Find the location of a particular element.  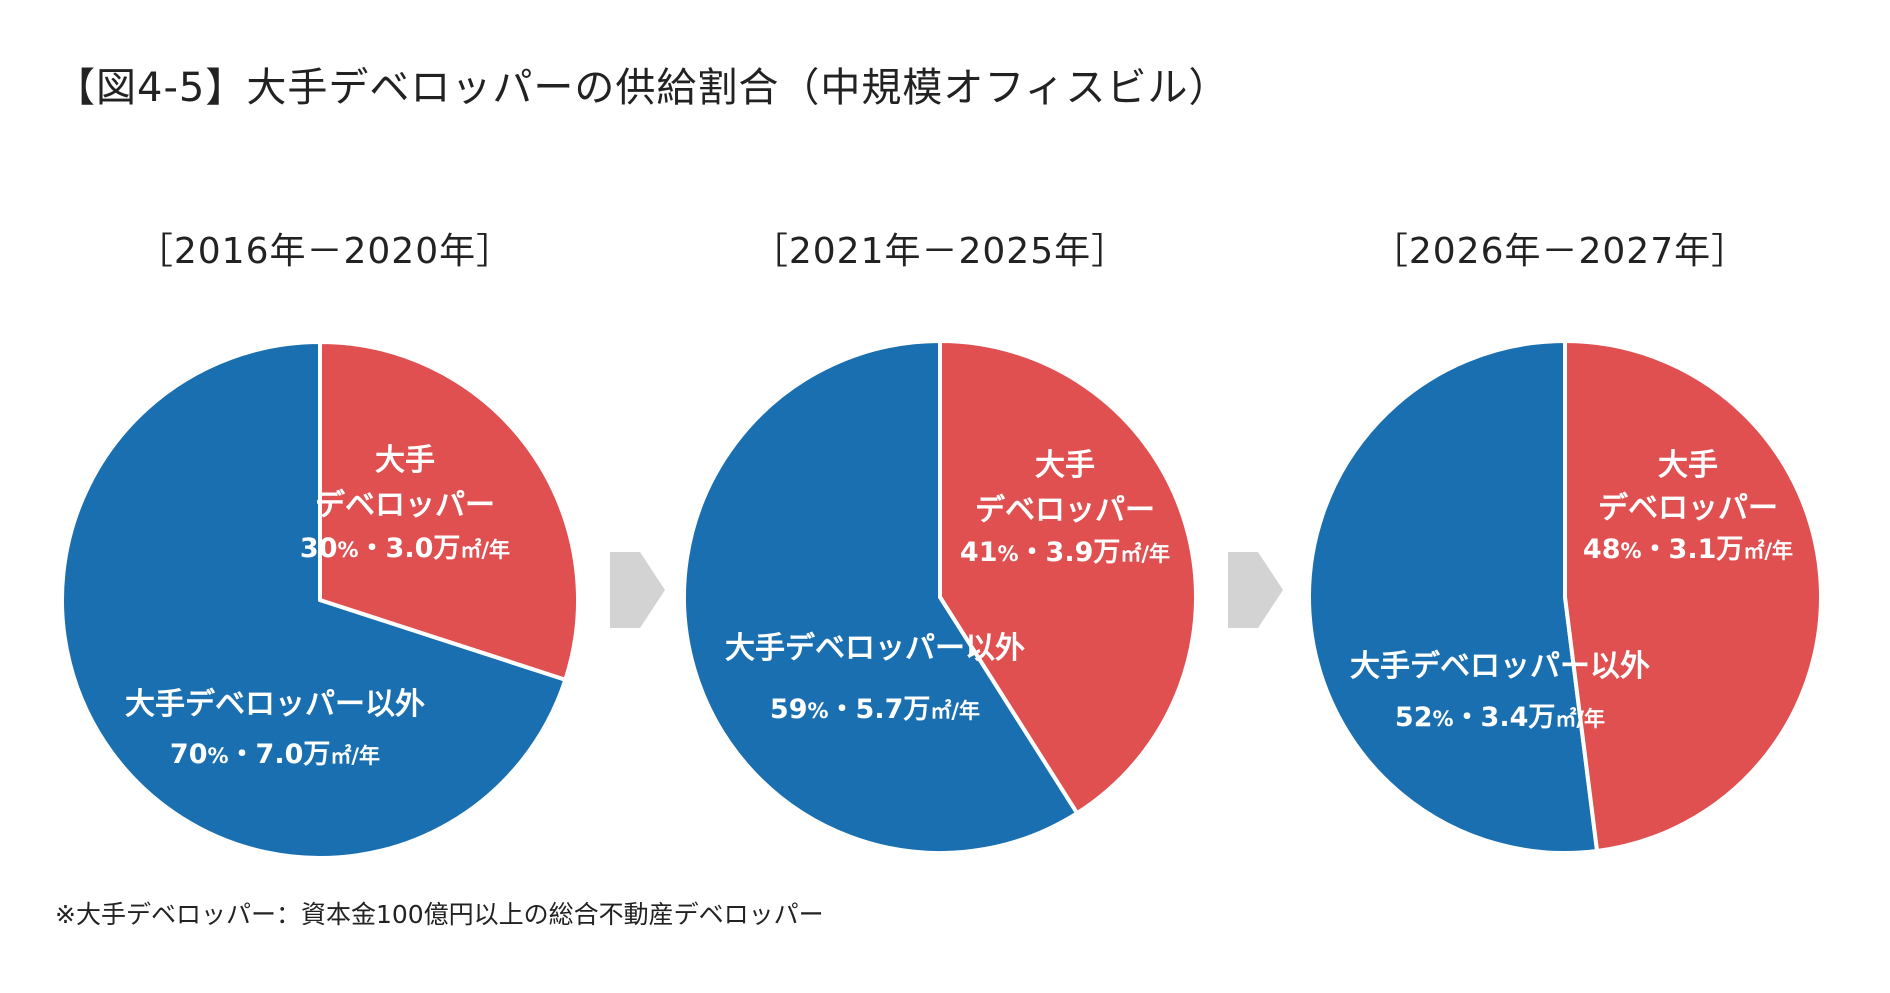

period-title-2016-2020: ［2016年－2020年］ is located at coordinates (325, 251).